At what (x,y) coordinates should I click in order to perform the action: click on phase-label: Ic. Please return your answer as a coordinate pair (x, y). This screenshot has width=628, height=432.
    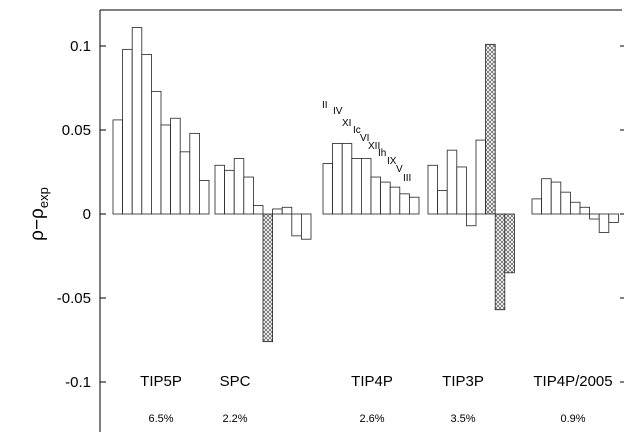
    Looking at the image, I should click on (357, 130).